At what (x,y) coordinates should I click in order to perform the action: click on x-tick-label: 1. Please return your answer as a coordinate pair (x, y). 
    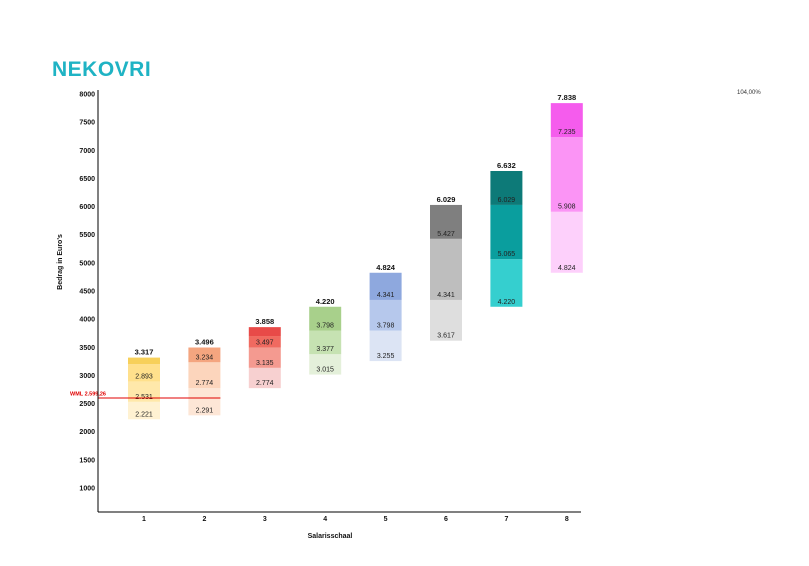
    Looking at the image, I should click on (144, 519).